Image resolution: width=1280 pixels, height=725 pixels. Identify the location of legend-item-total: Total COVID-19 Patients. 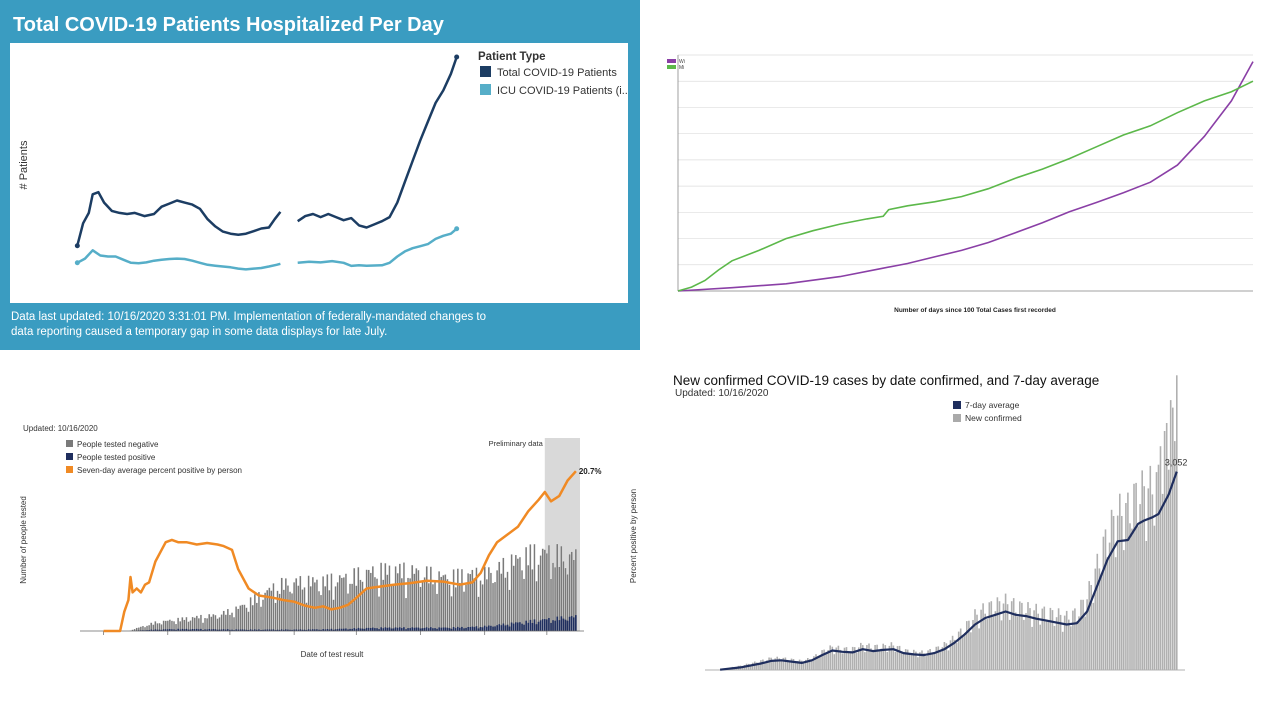
(557, 73).